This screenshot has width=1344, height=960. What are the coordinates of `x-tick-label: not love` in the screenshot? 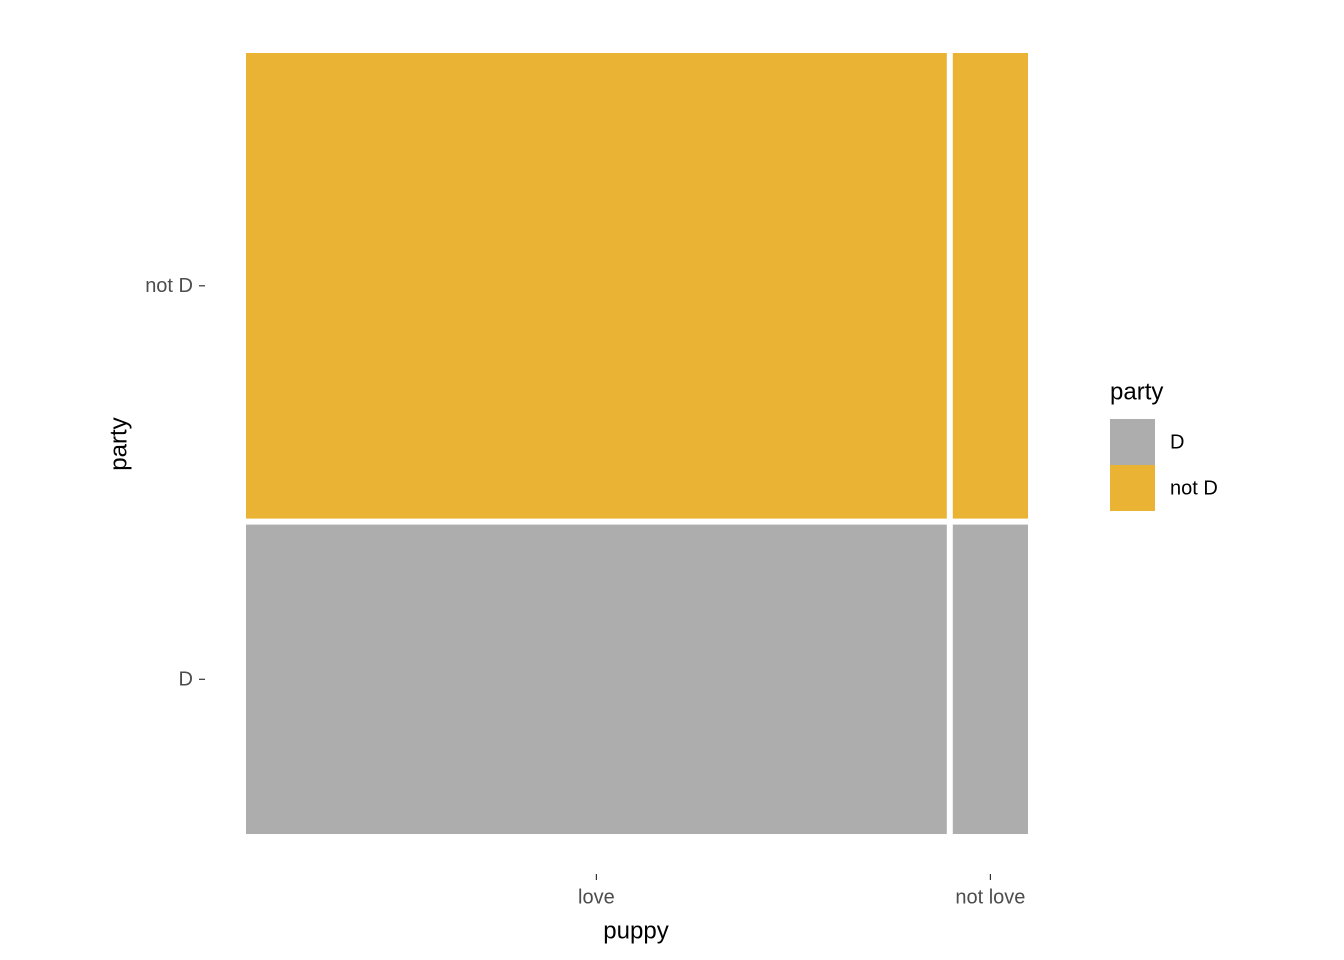 It's located at (990, 897).